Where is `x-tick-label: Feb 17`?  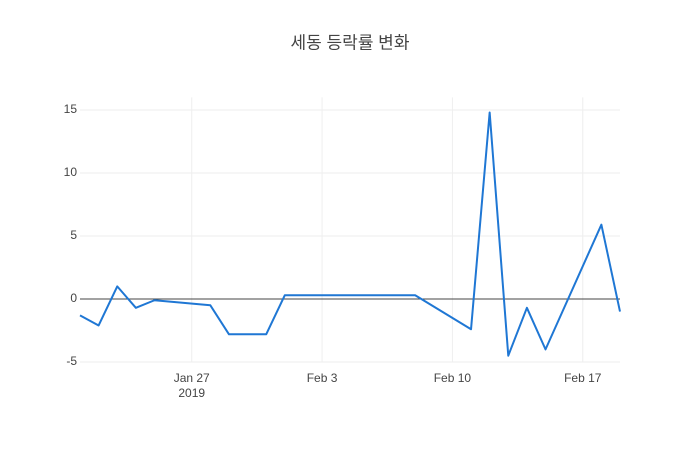 x-tick-label: Feb 17 is located at coordinates (583, 378).